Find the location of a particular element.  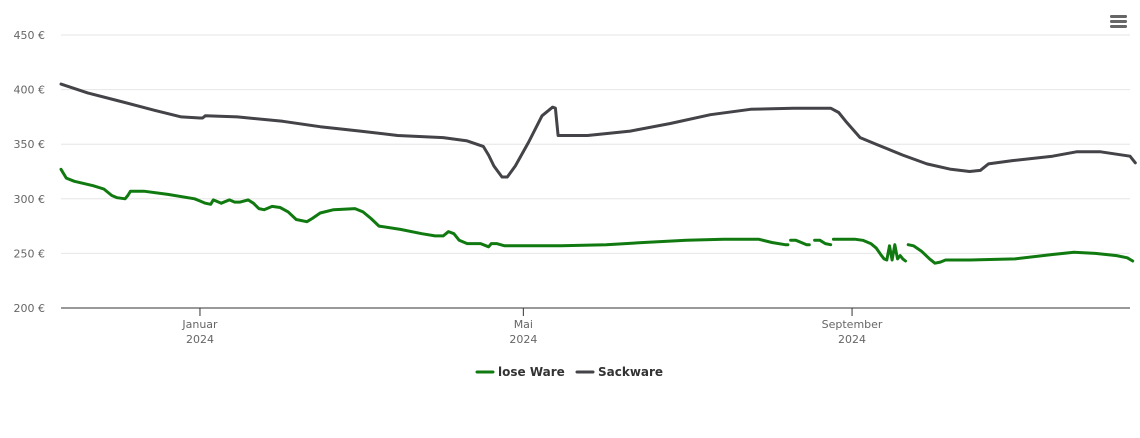

x-tick-label-month: Januar is located at coordinates (199, 324).